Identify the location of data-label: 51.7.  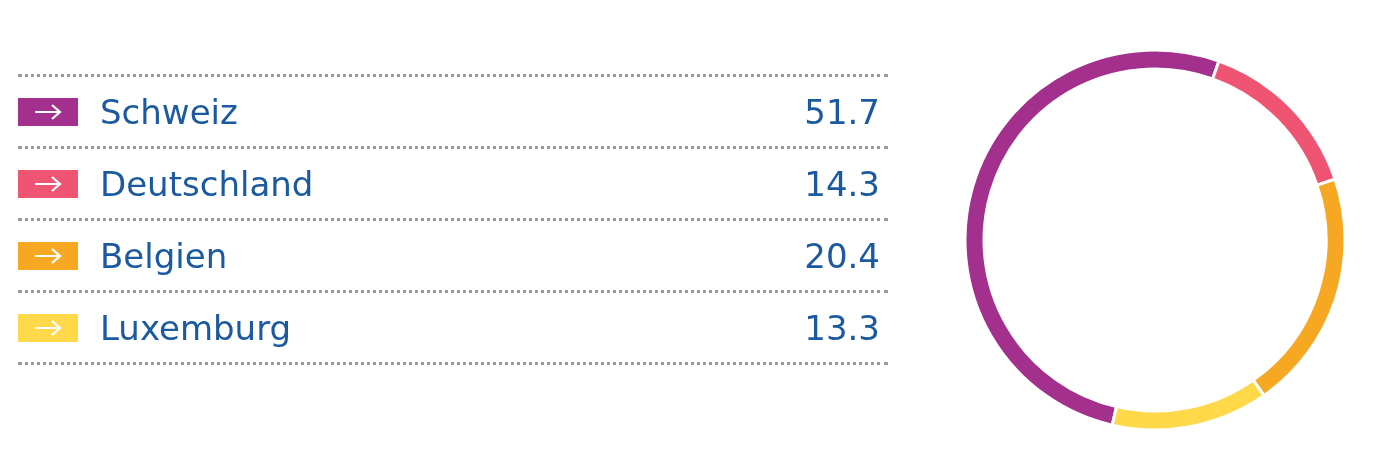
(842, 111).